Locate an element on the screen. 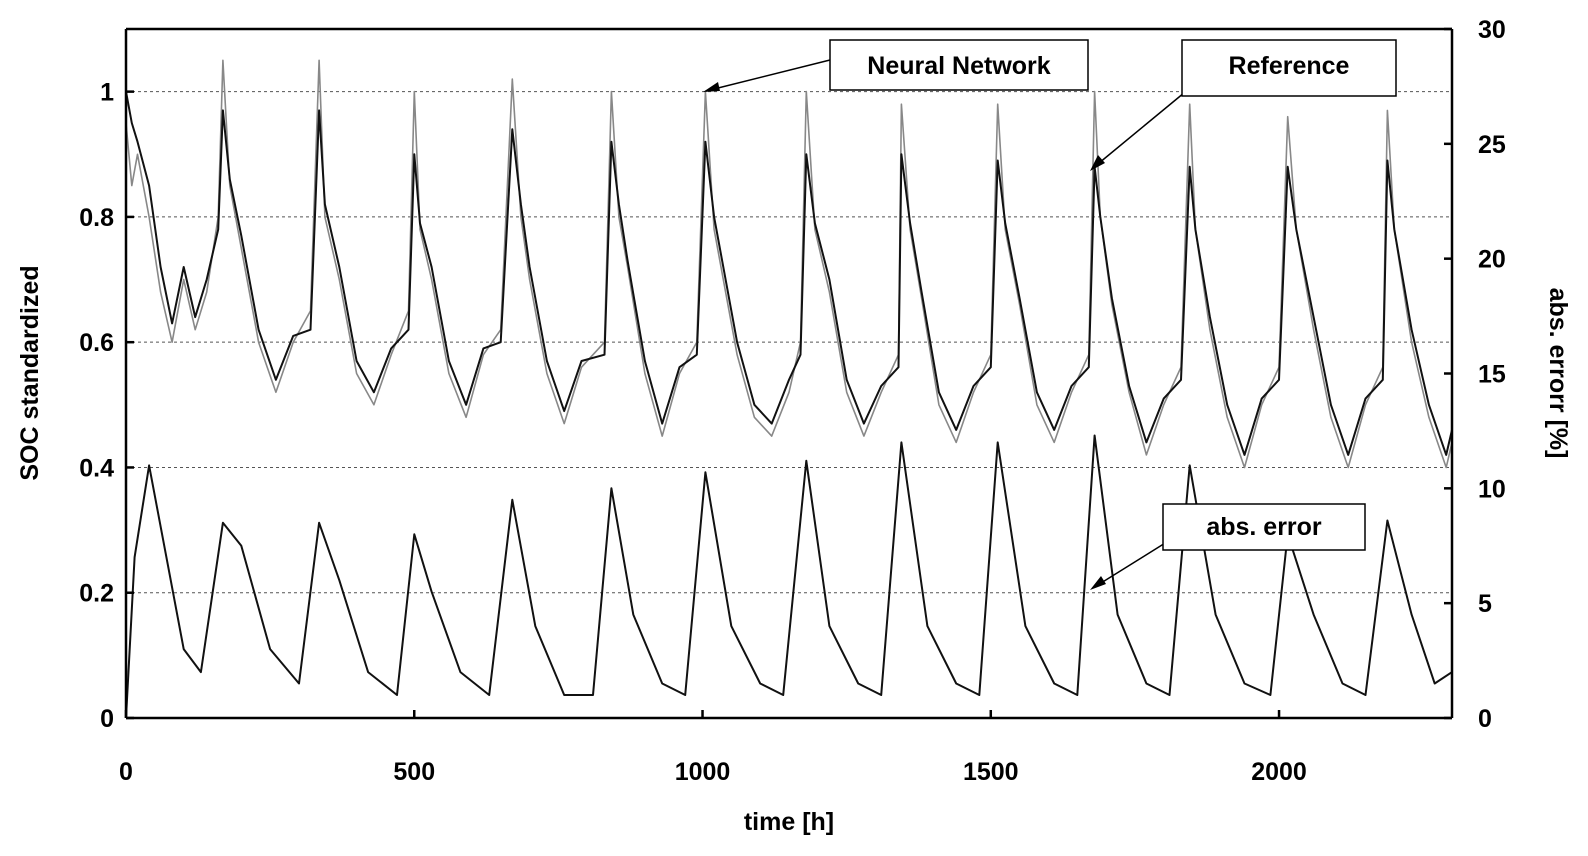 Image resolution: width=1588 pixels, height=856 pixels. annotation-abs-error-box is located at coordinates (1264, 527).